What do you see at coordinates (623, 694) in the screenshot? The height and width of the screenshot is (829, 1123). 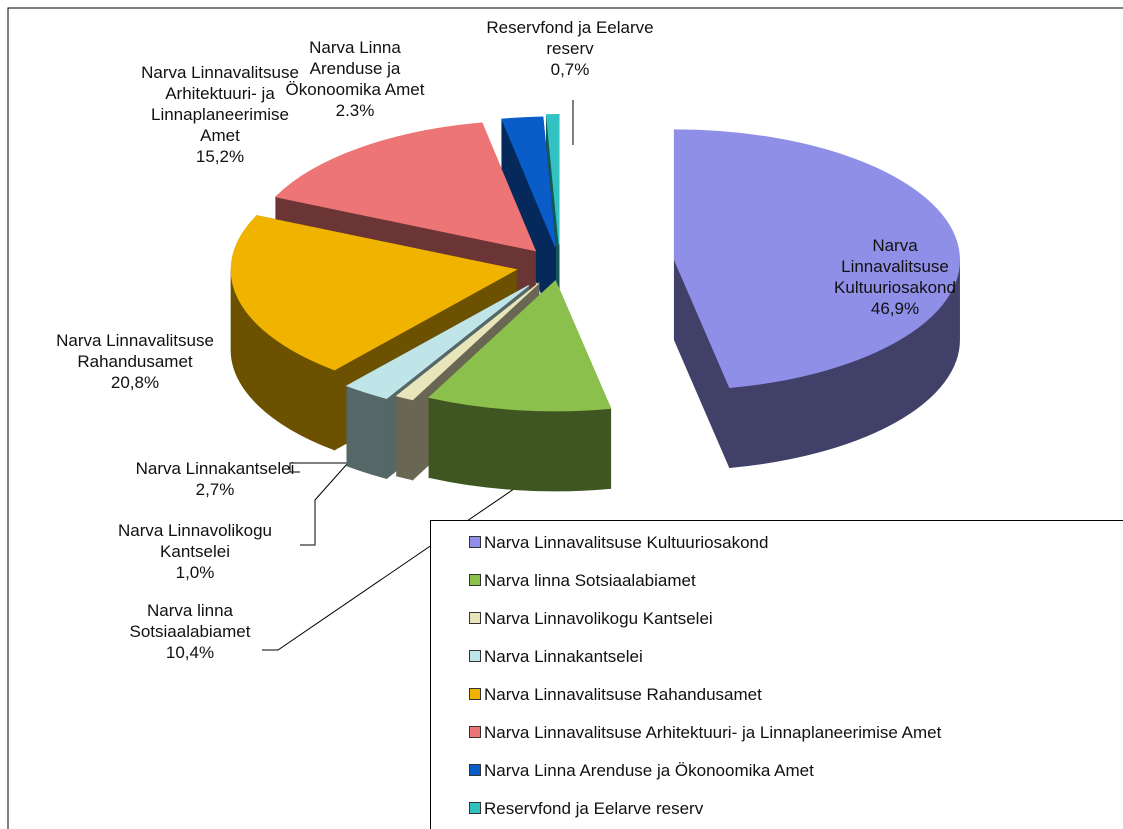 I see `legend-label: Narva Linnavalitsuse Rahandusamet` at bounding box center [623, 694].